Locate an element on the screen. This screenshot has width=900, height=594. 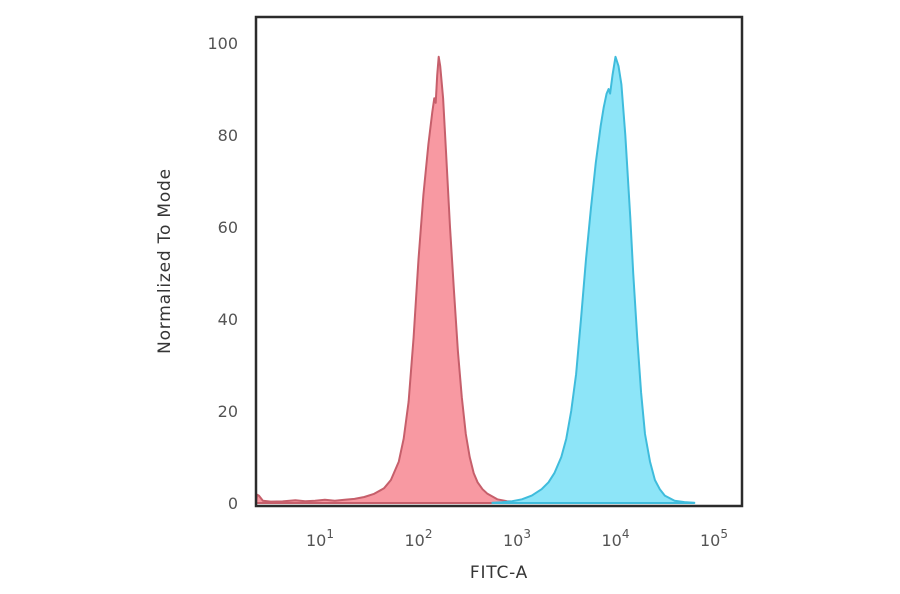
x-tick-exponent: 4 is located at coordinates (626, 534).